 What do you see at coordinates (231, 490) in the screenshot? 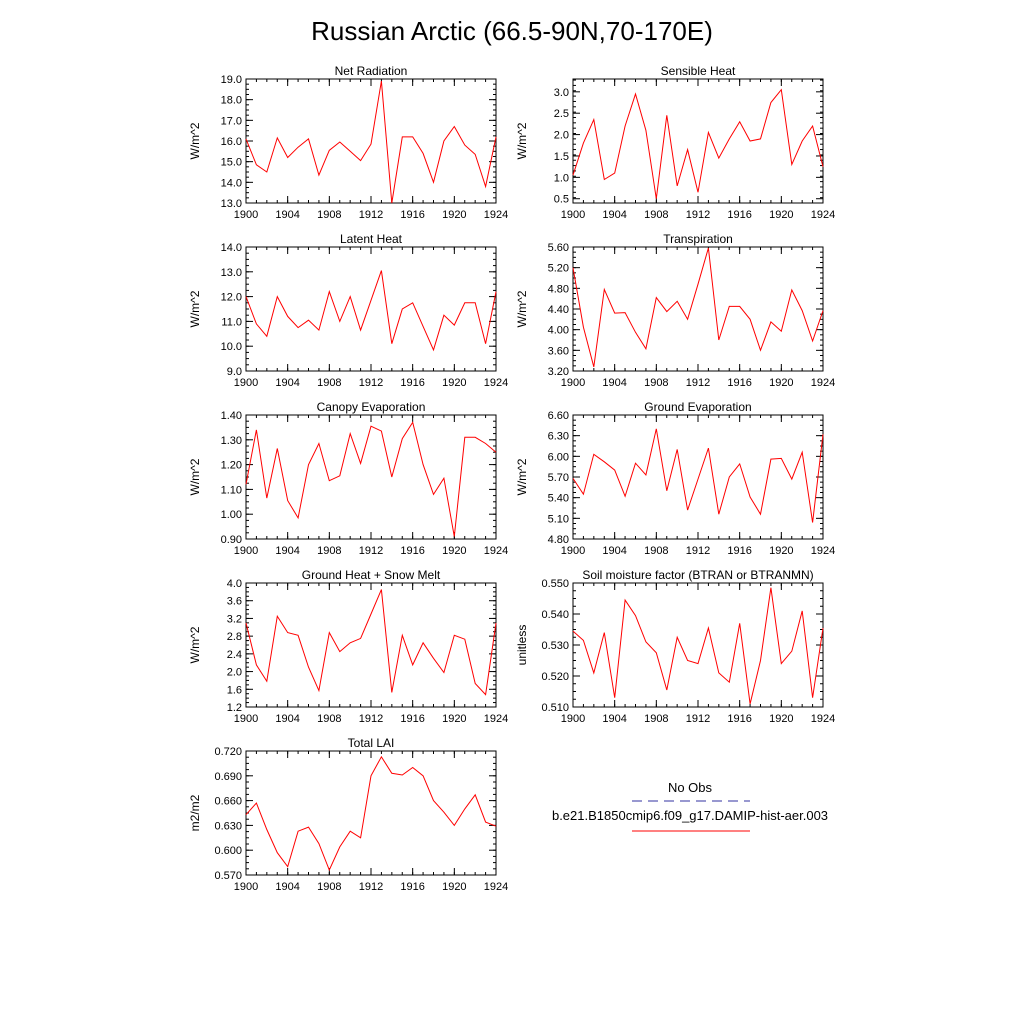
I see `y-tick-label: 1.10` at bounding box center [231, 490].